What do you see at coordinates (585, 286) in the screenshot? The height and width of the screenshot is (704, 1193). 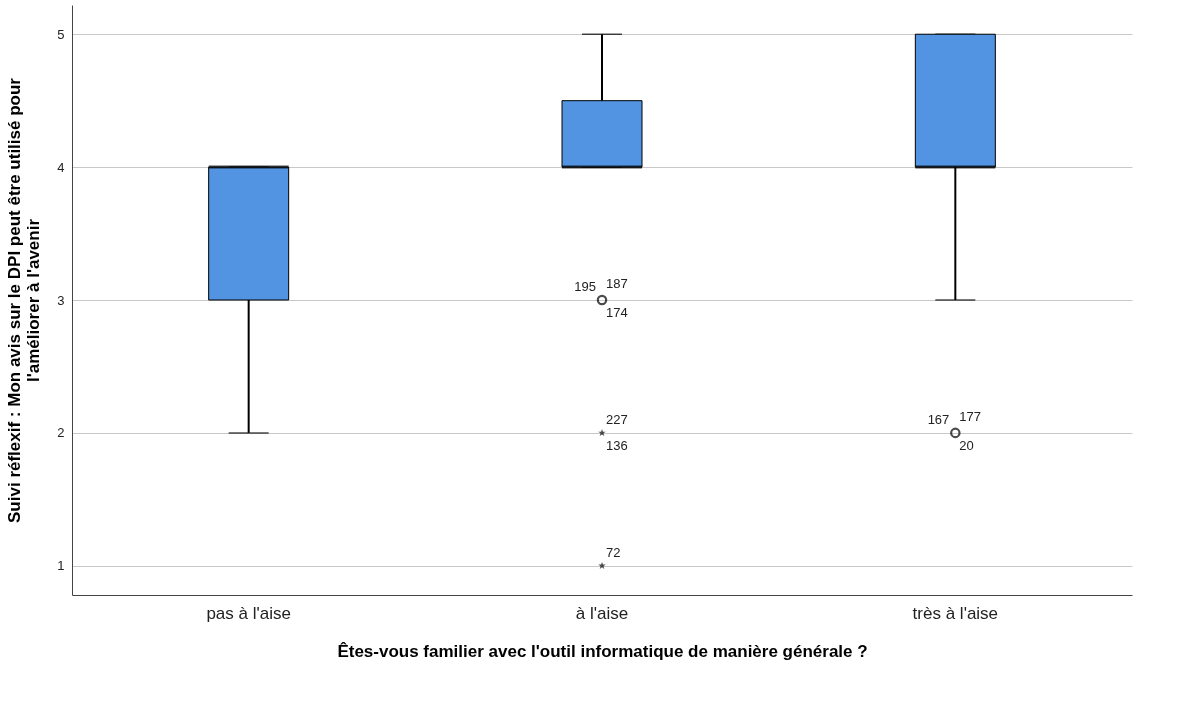 I see `annotation: 195` at bounding box center [585, 286].